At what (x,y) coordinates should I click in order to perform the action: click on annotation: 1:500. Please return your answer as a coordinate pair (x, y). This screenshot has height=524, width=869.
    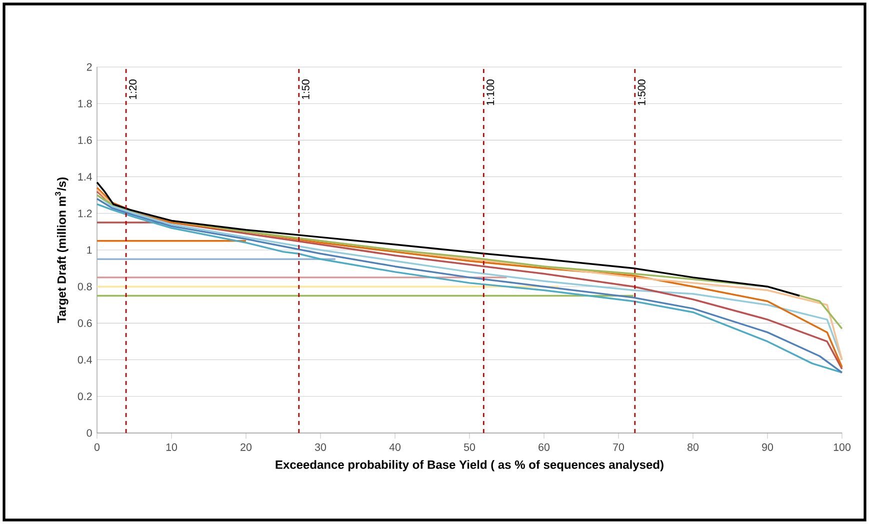
    Looking at the image, I should click on (642, 92).